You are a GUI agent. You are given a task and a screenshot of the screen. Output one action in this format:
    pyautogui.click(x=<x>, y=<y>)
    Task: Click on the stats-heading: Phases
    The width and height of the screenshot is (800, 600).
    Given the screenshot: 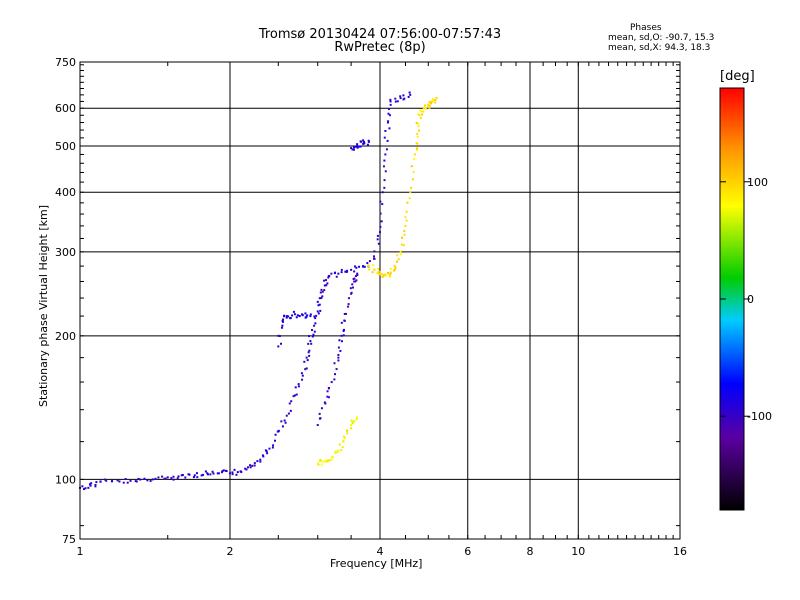 What is the action you would take?
    pyautogui.click(x=646, y=28)
    